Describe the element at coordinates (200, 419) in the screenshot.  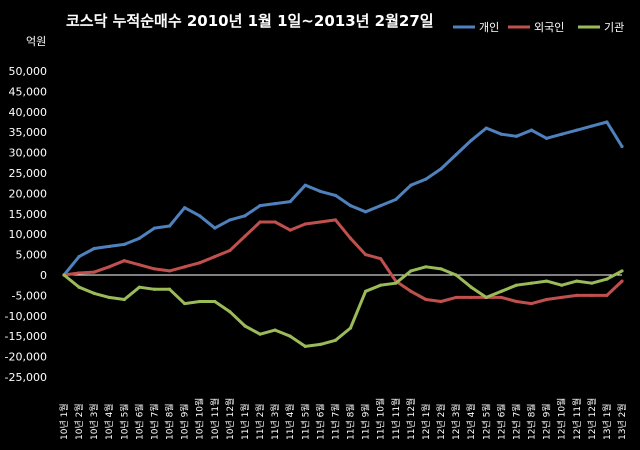
I see `x-tick-label: 10년 10월` at that location.